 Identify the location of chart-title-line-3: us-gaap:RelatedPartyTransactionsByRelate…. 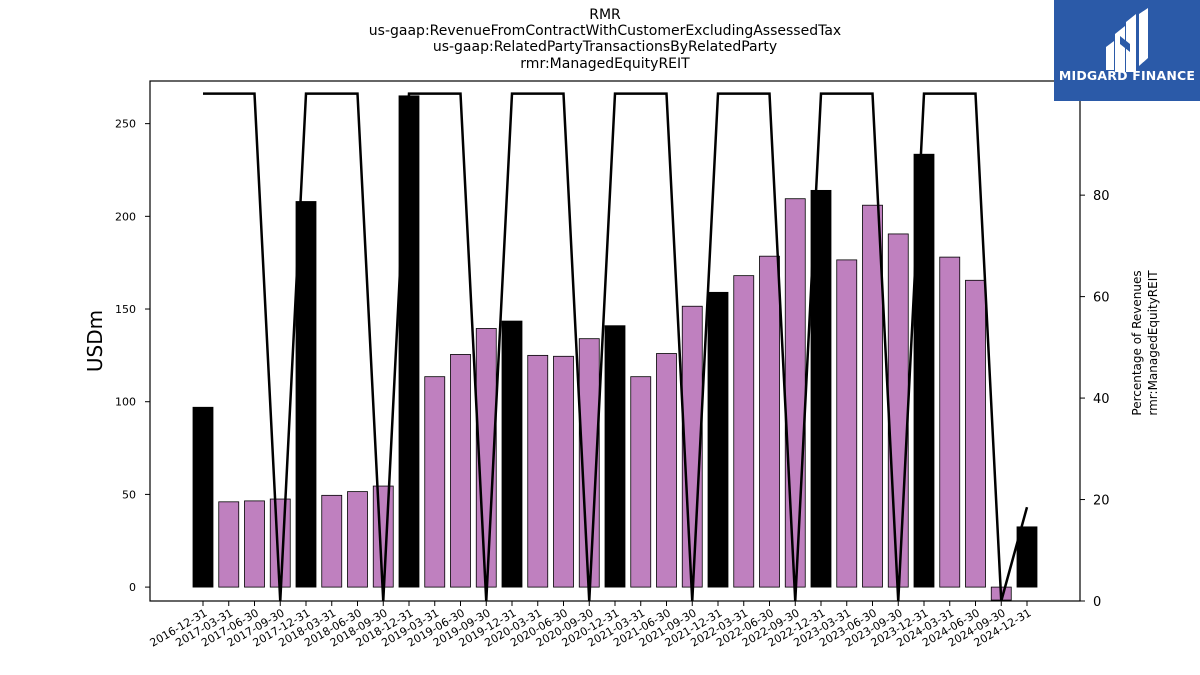
(605, 47).